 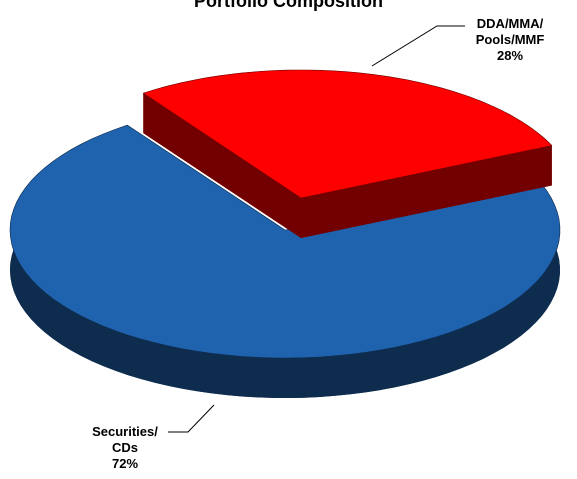 I want to click on chart-title: Portfolio Composition, so click(x=288, y=5).